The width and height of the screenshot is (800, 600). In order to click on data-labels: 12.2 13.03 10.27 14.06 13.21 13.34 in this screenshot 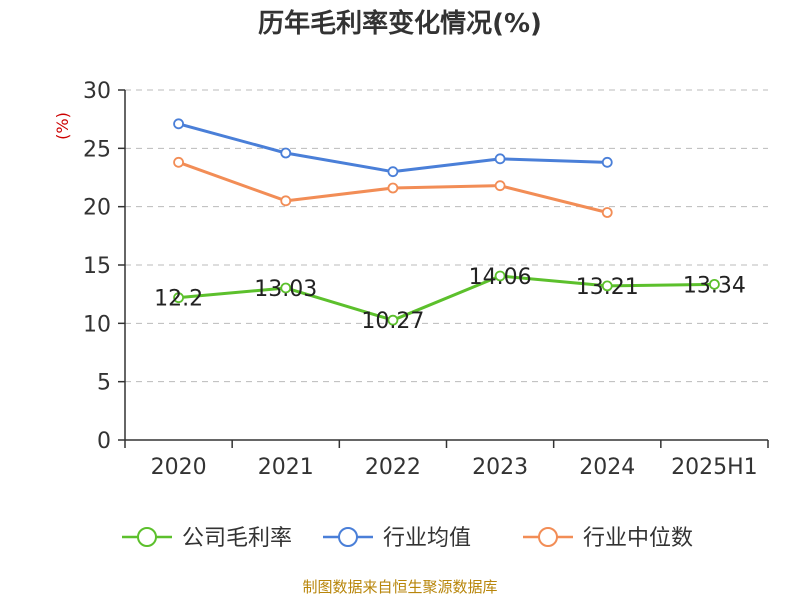, I will do `click(450, 299)`.